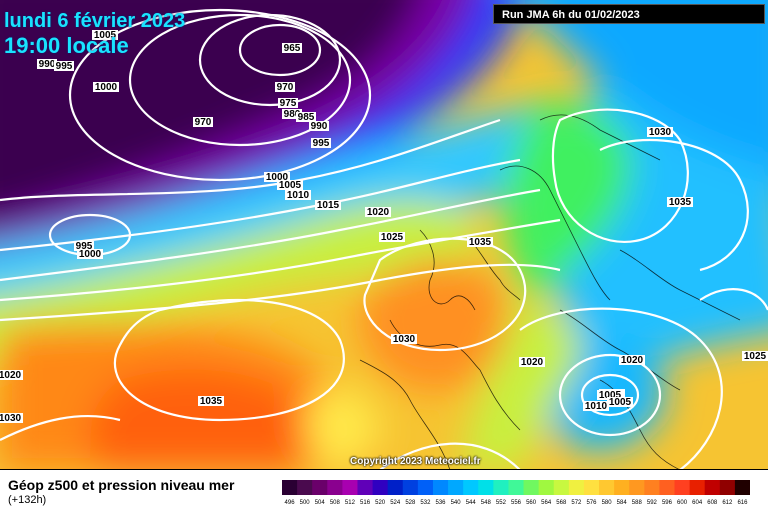 The image size is (768, 512). Describe the element at coordinates (531, 503) in the screenshot. I see `scale-tick-label: 560` at that location.